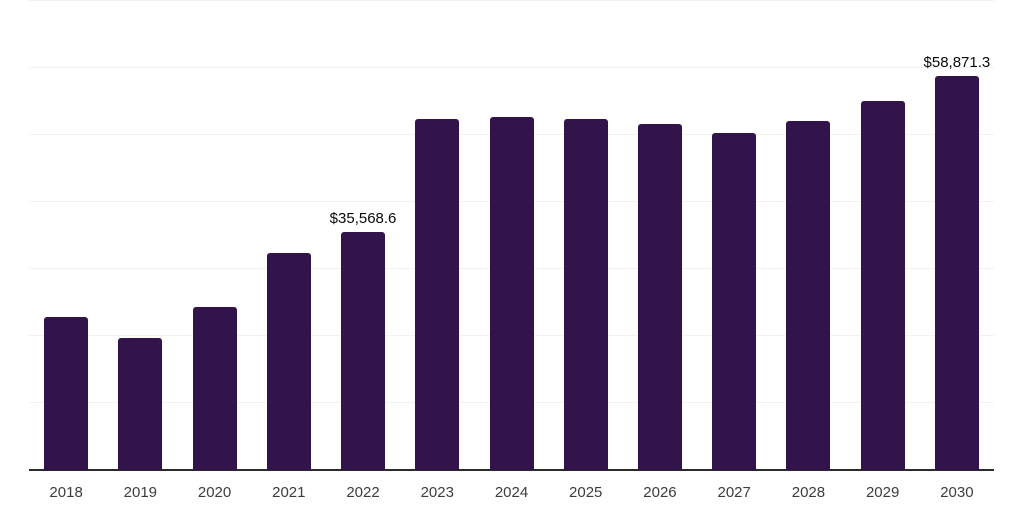 The width and height of the screenshot is (1024, 512). Describe the element at coordinates (363, 492) in the screenshot. I see `x-axis-label-2022: 2022` at that location.